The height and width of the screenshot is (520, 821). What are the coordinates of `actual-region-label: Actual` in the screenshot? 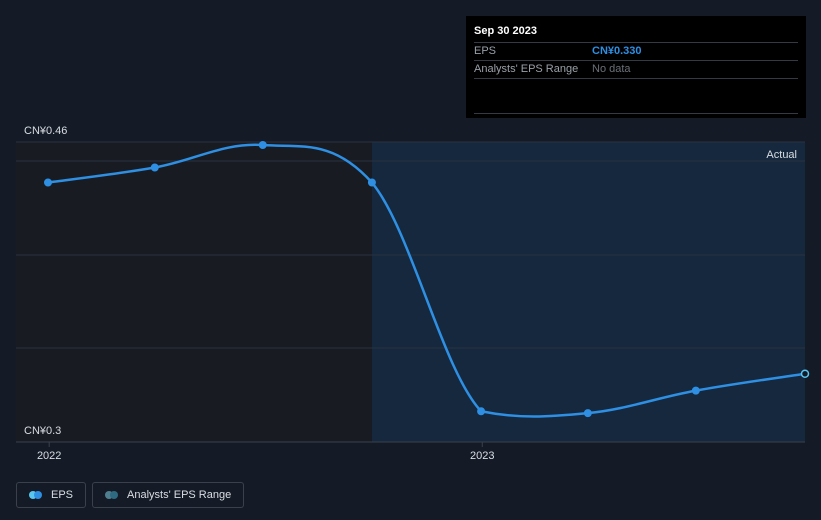 It's located at (781, 155).